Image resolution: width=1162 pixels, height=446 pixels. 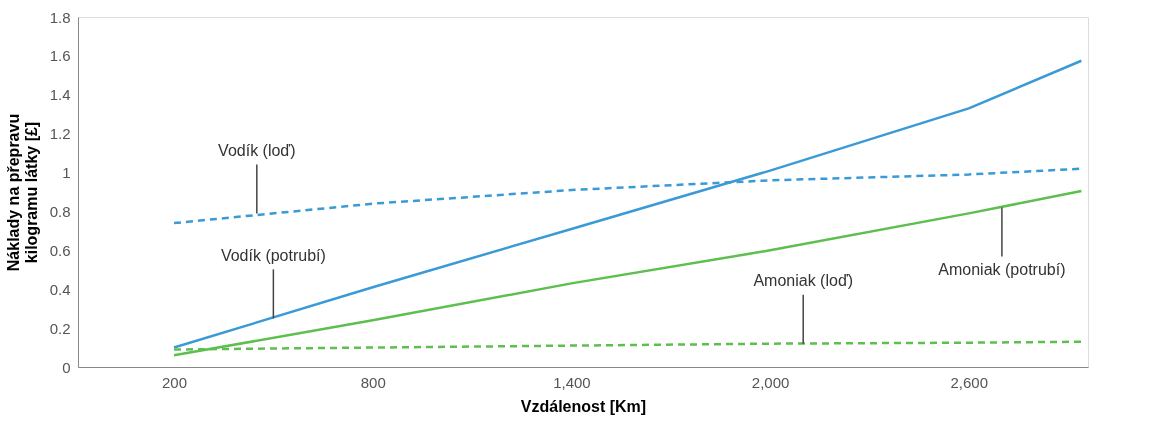 What do you see at coordinates (60, 95) in the screenshot?
I see `y-tick-label: 1.4` at bounding box center [60, 95].